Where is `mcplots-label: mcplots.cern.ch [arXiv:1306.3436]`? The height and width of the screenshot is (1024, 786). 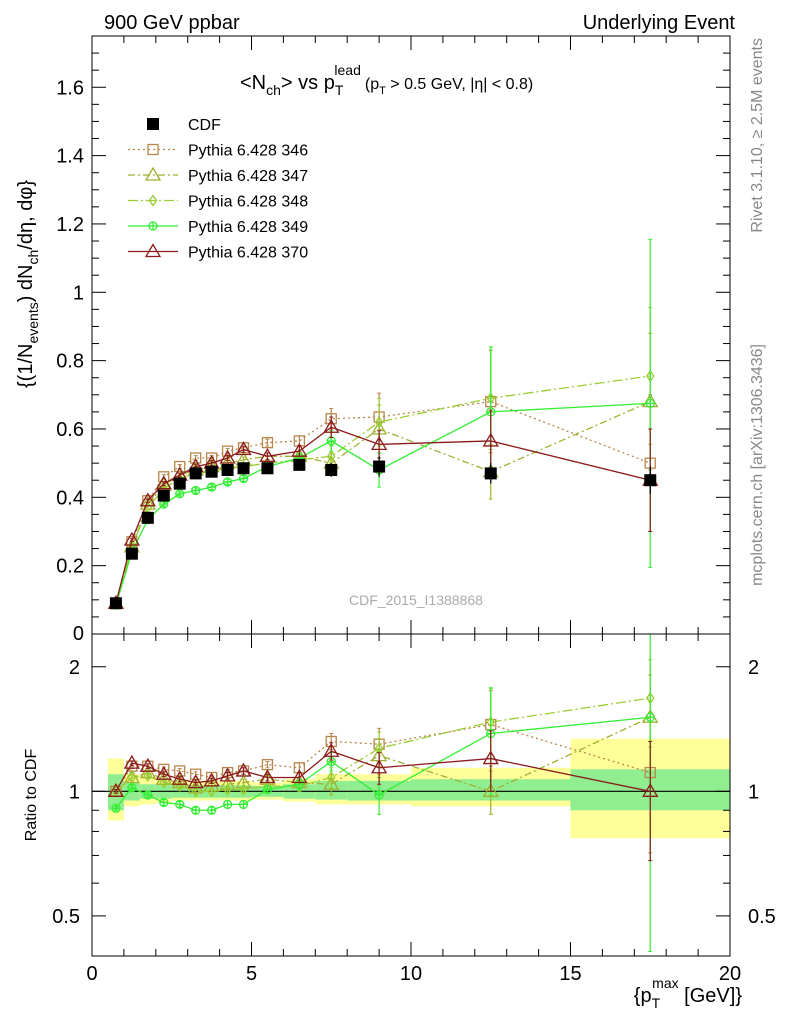
mcplots-label: mcplots.cern.ch [arXiv:1306.3436] is located at coordinates (757, 465).